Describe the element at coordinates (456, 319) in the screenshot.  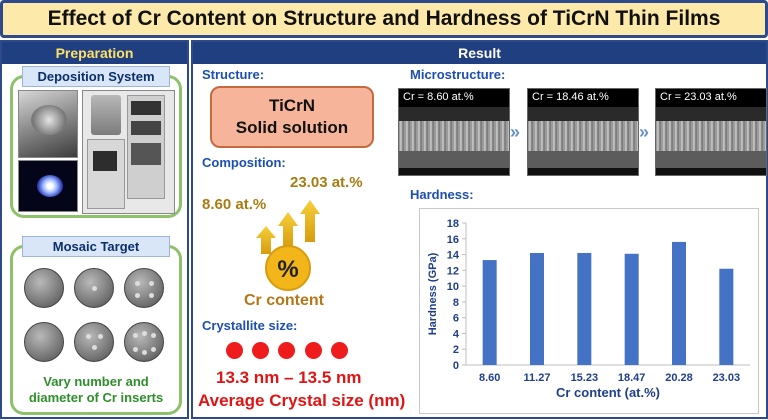
I see `y-tick-label: 6` at that location.